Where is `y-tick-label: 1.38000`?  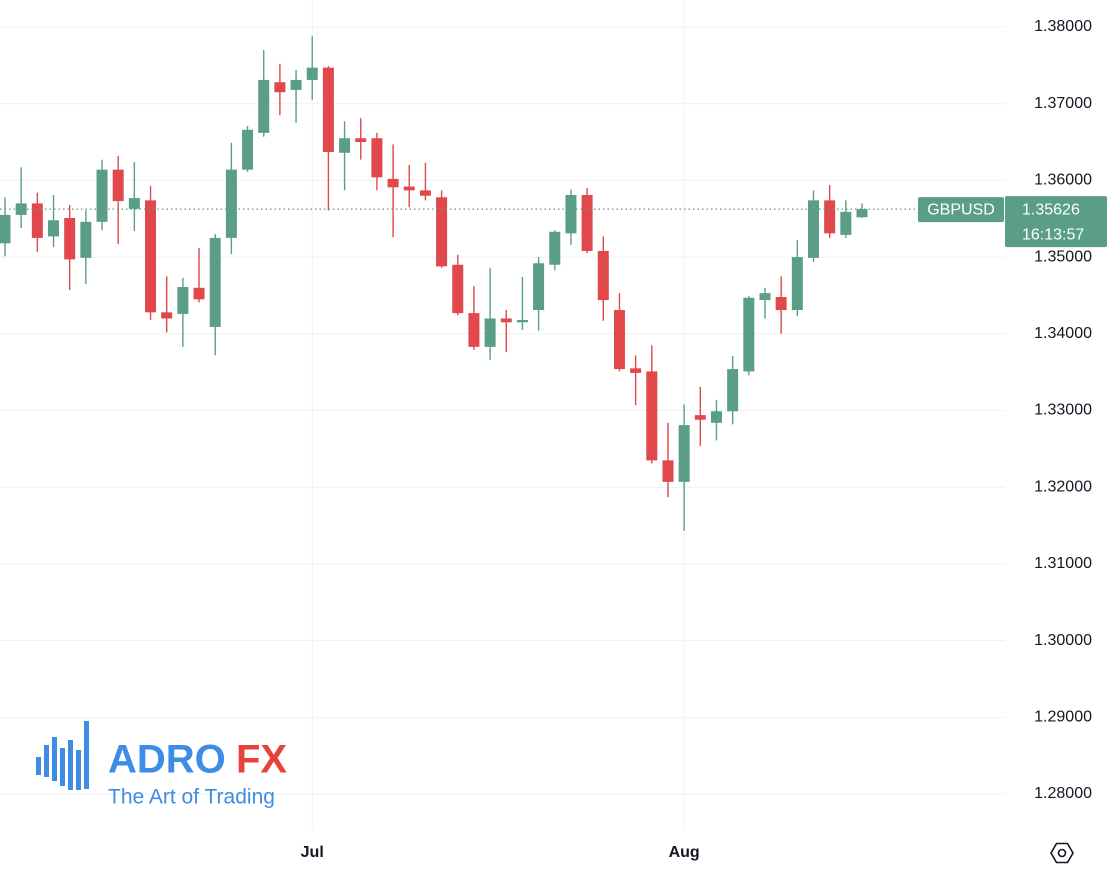 y-tick-label: 1.38000 is located at coordinates (1063, 26).